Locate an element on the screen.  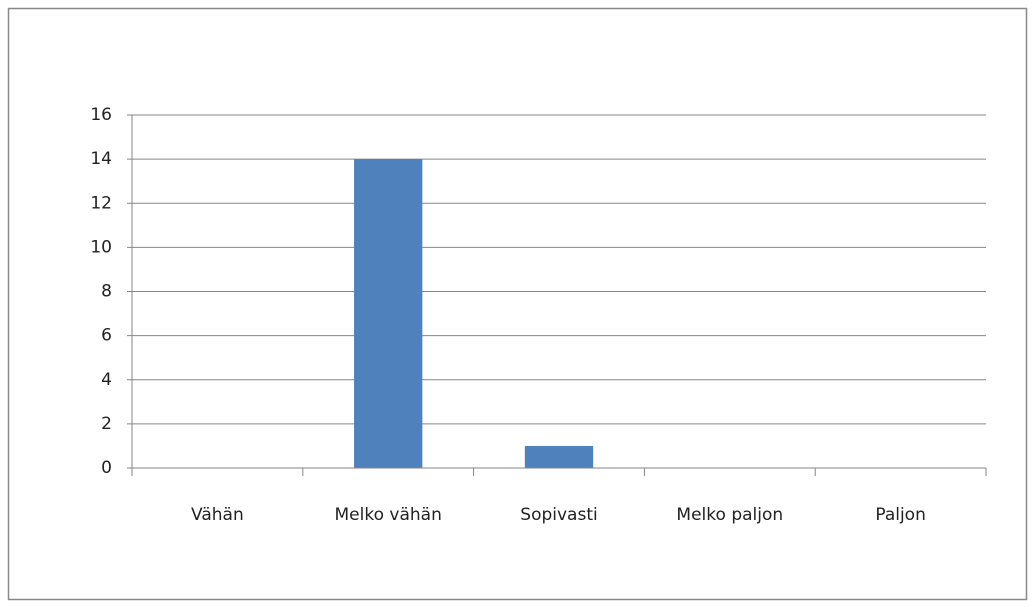
x-tick-label: Sopivasti is located at coordinates (558, 515).